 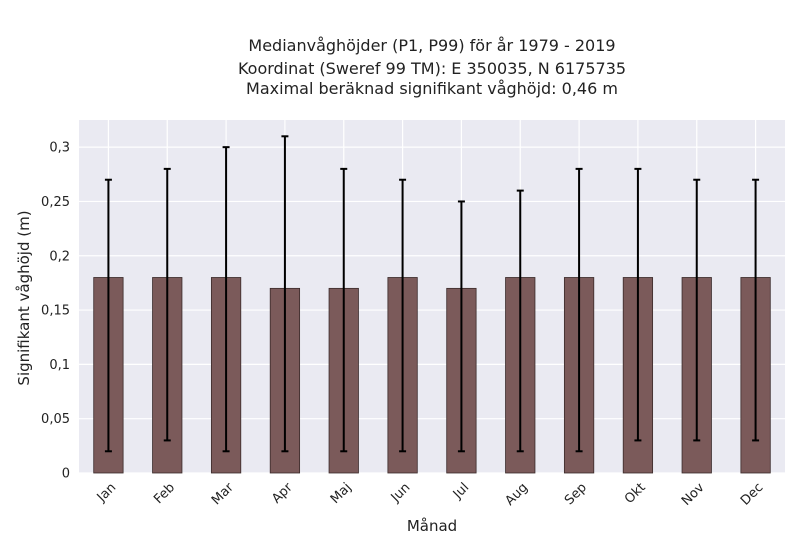 I want to click on x-axis-ticks: Jan Feb Mar Apr Maj Jun Jul Aug Sep Okt Nov Dec, so click(x=430, y=494).